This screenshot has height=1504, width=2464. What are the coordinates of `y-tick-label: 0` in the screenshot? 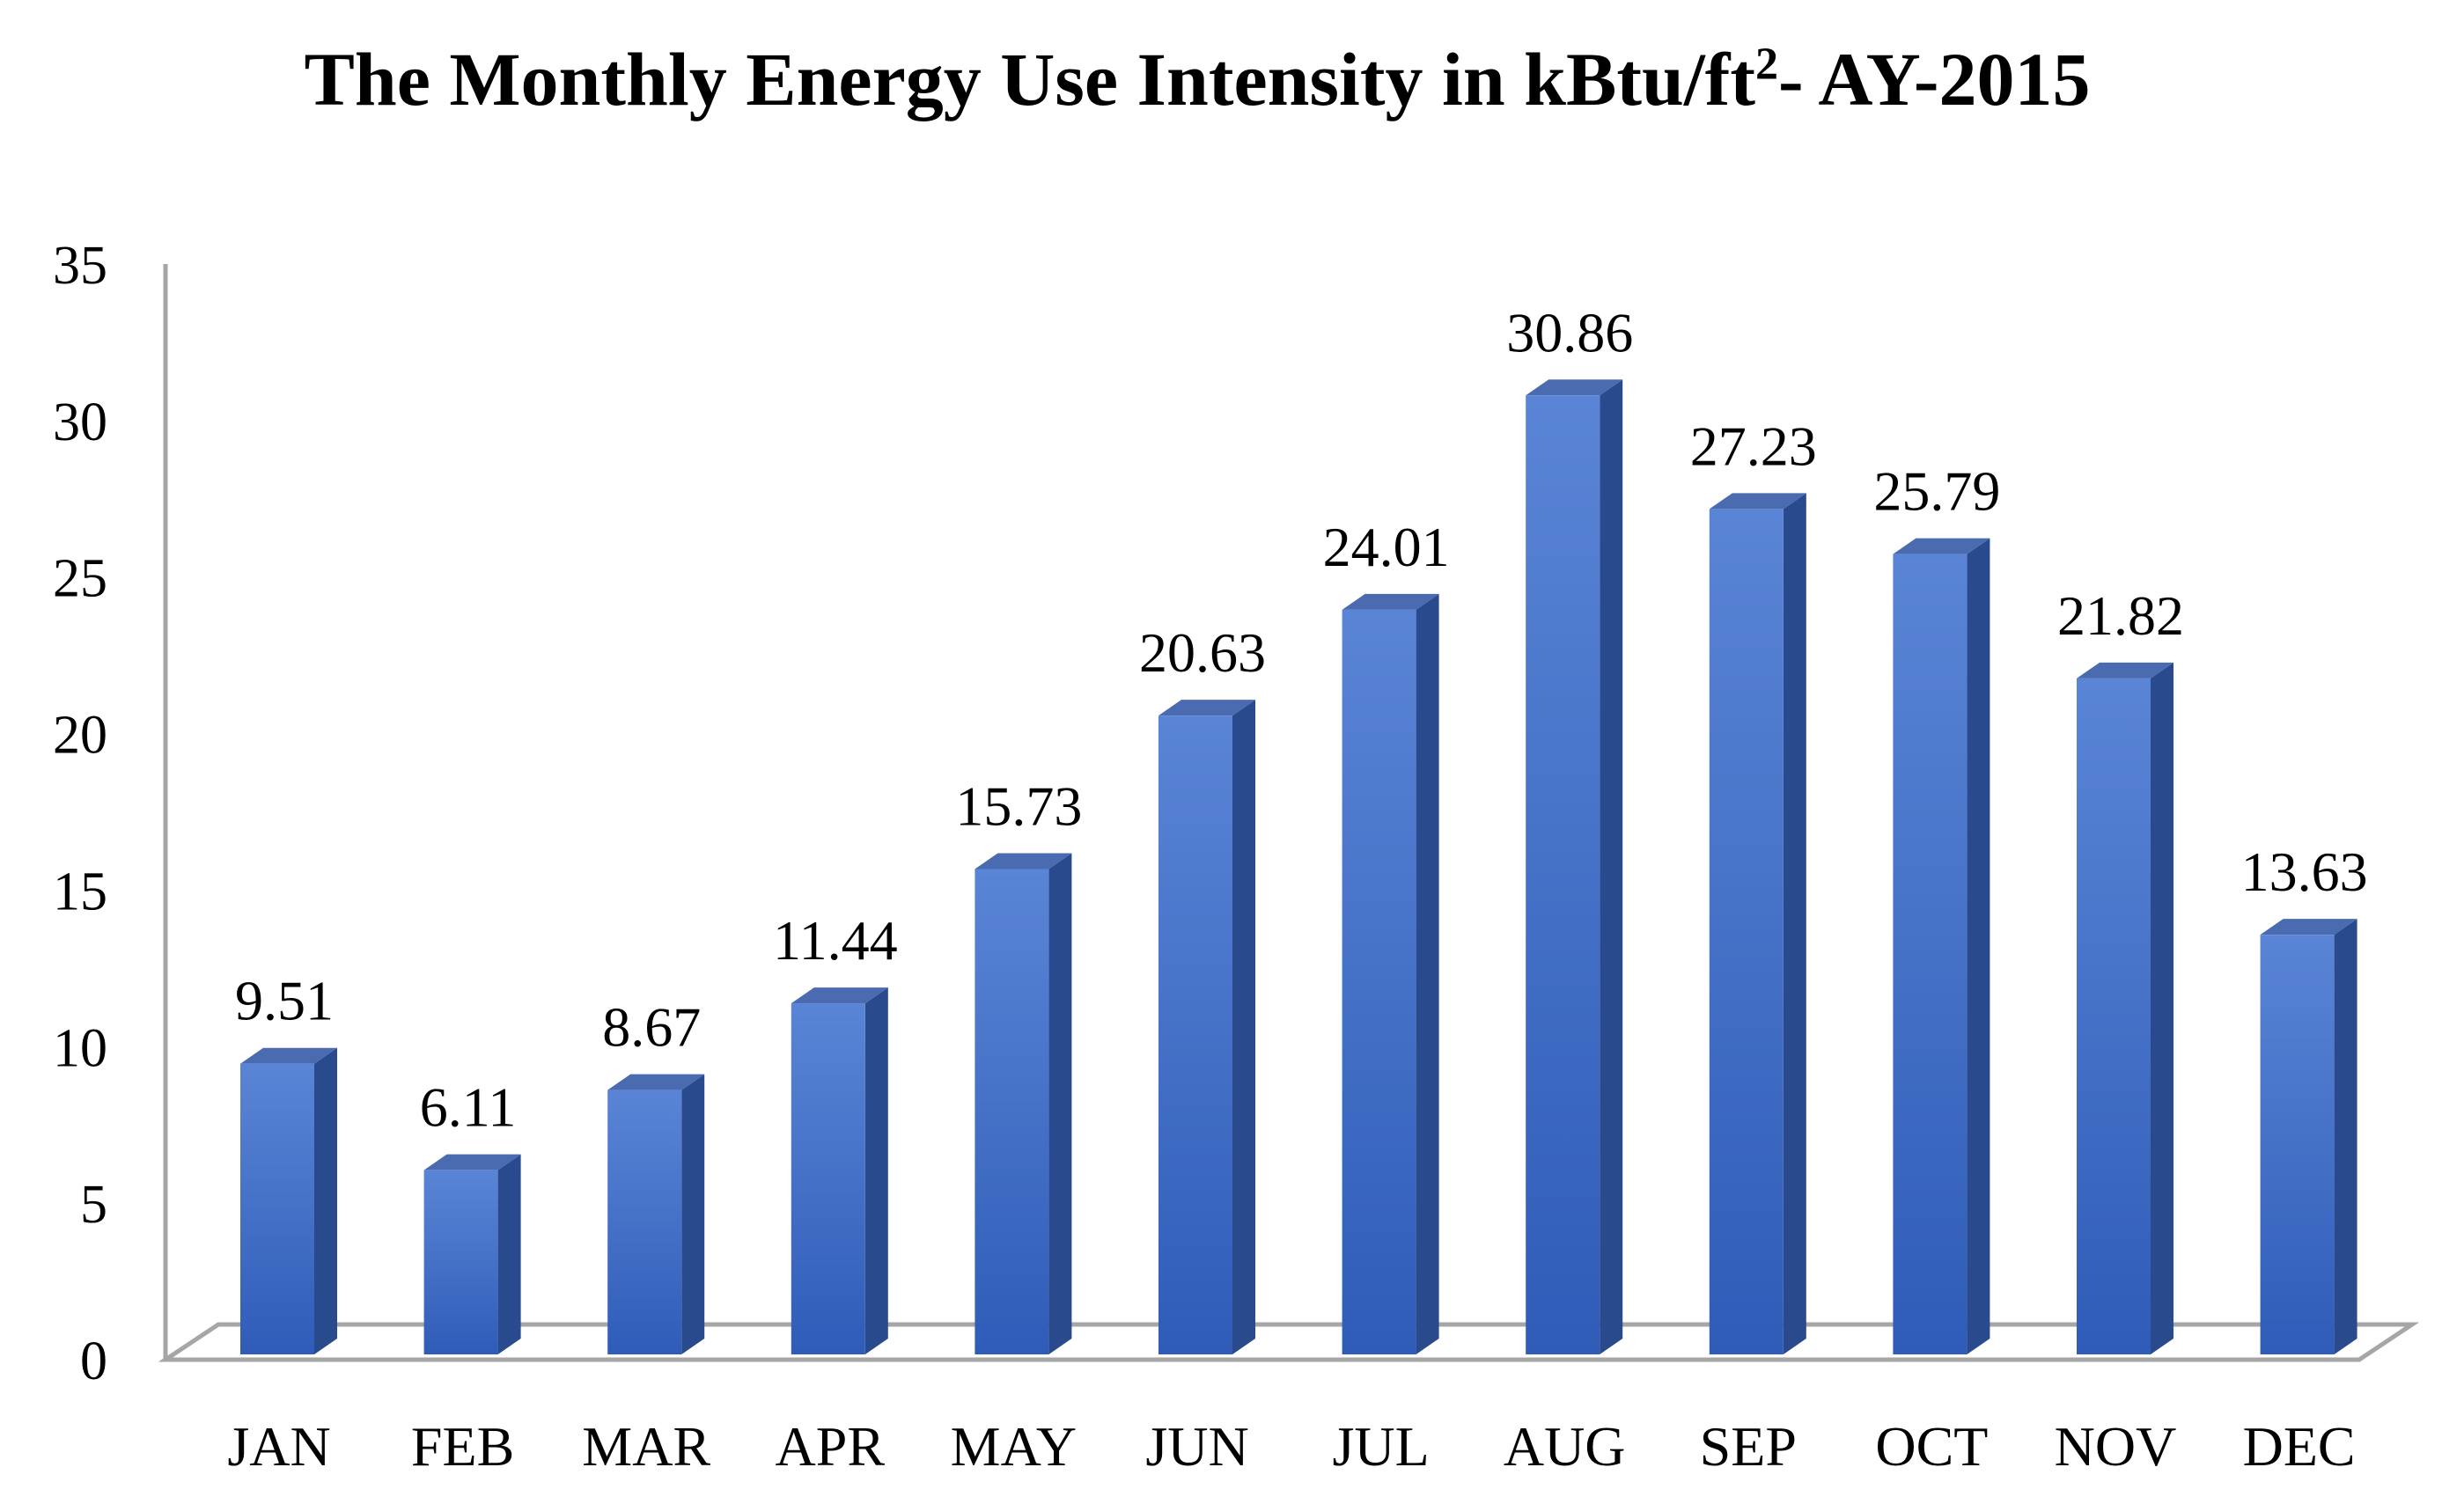 It's located at (93, 1361).